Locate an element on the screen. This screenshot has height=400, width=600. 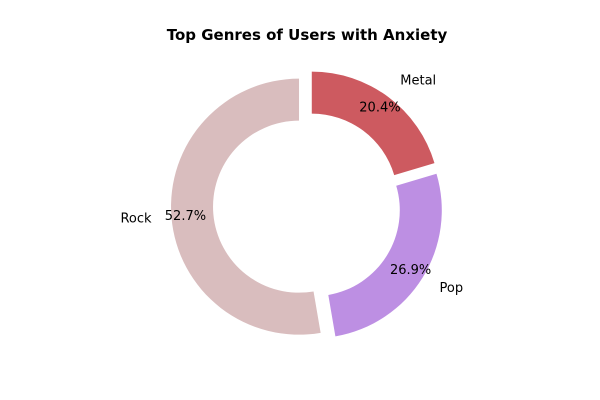
slice-label-rock: Rock is located at coordinates (136, 219).